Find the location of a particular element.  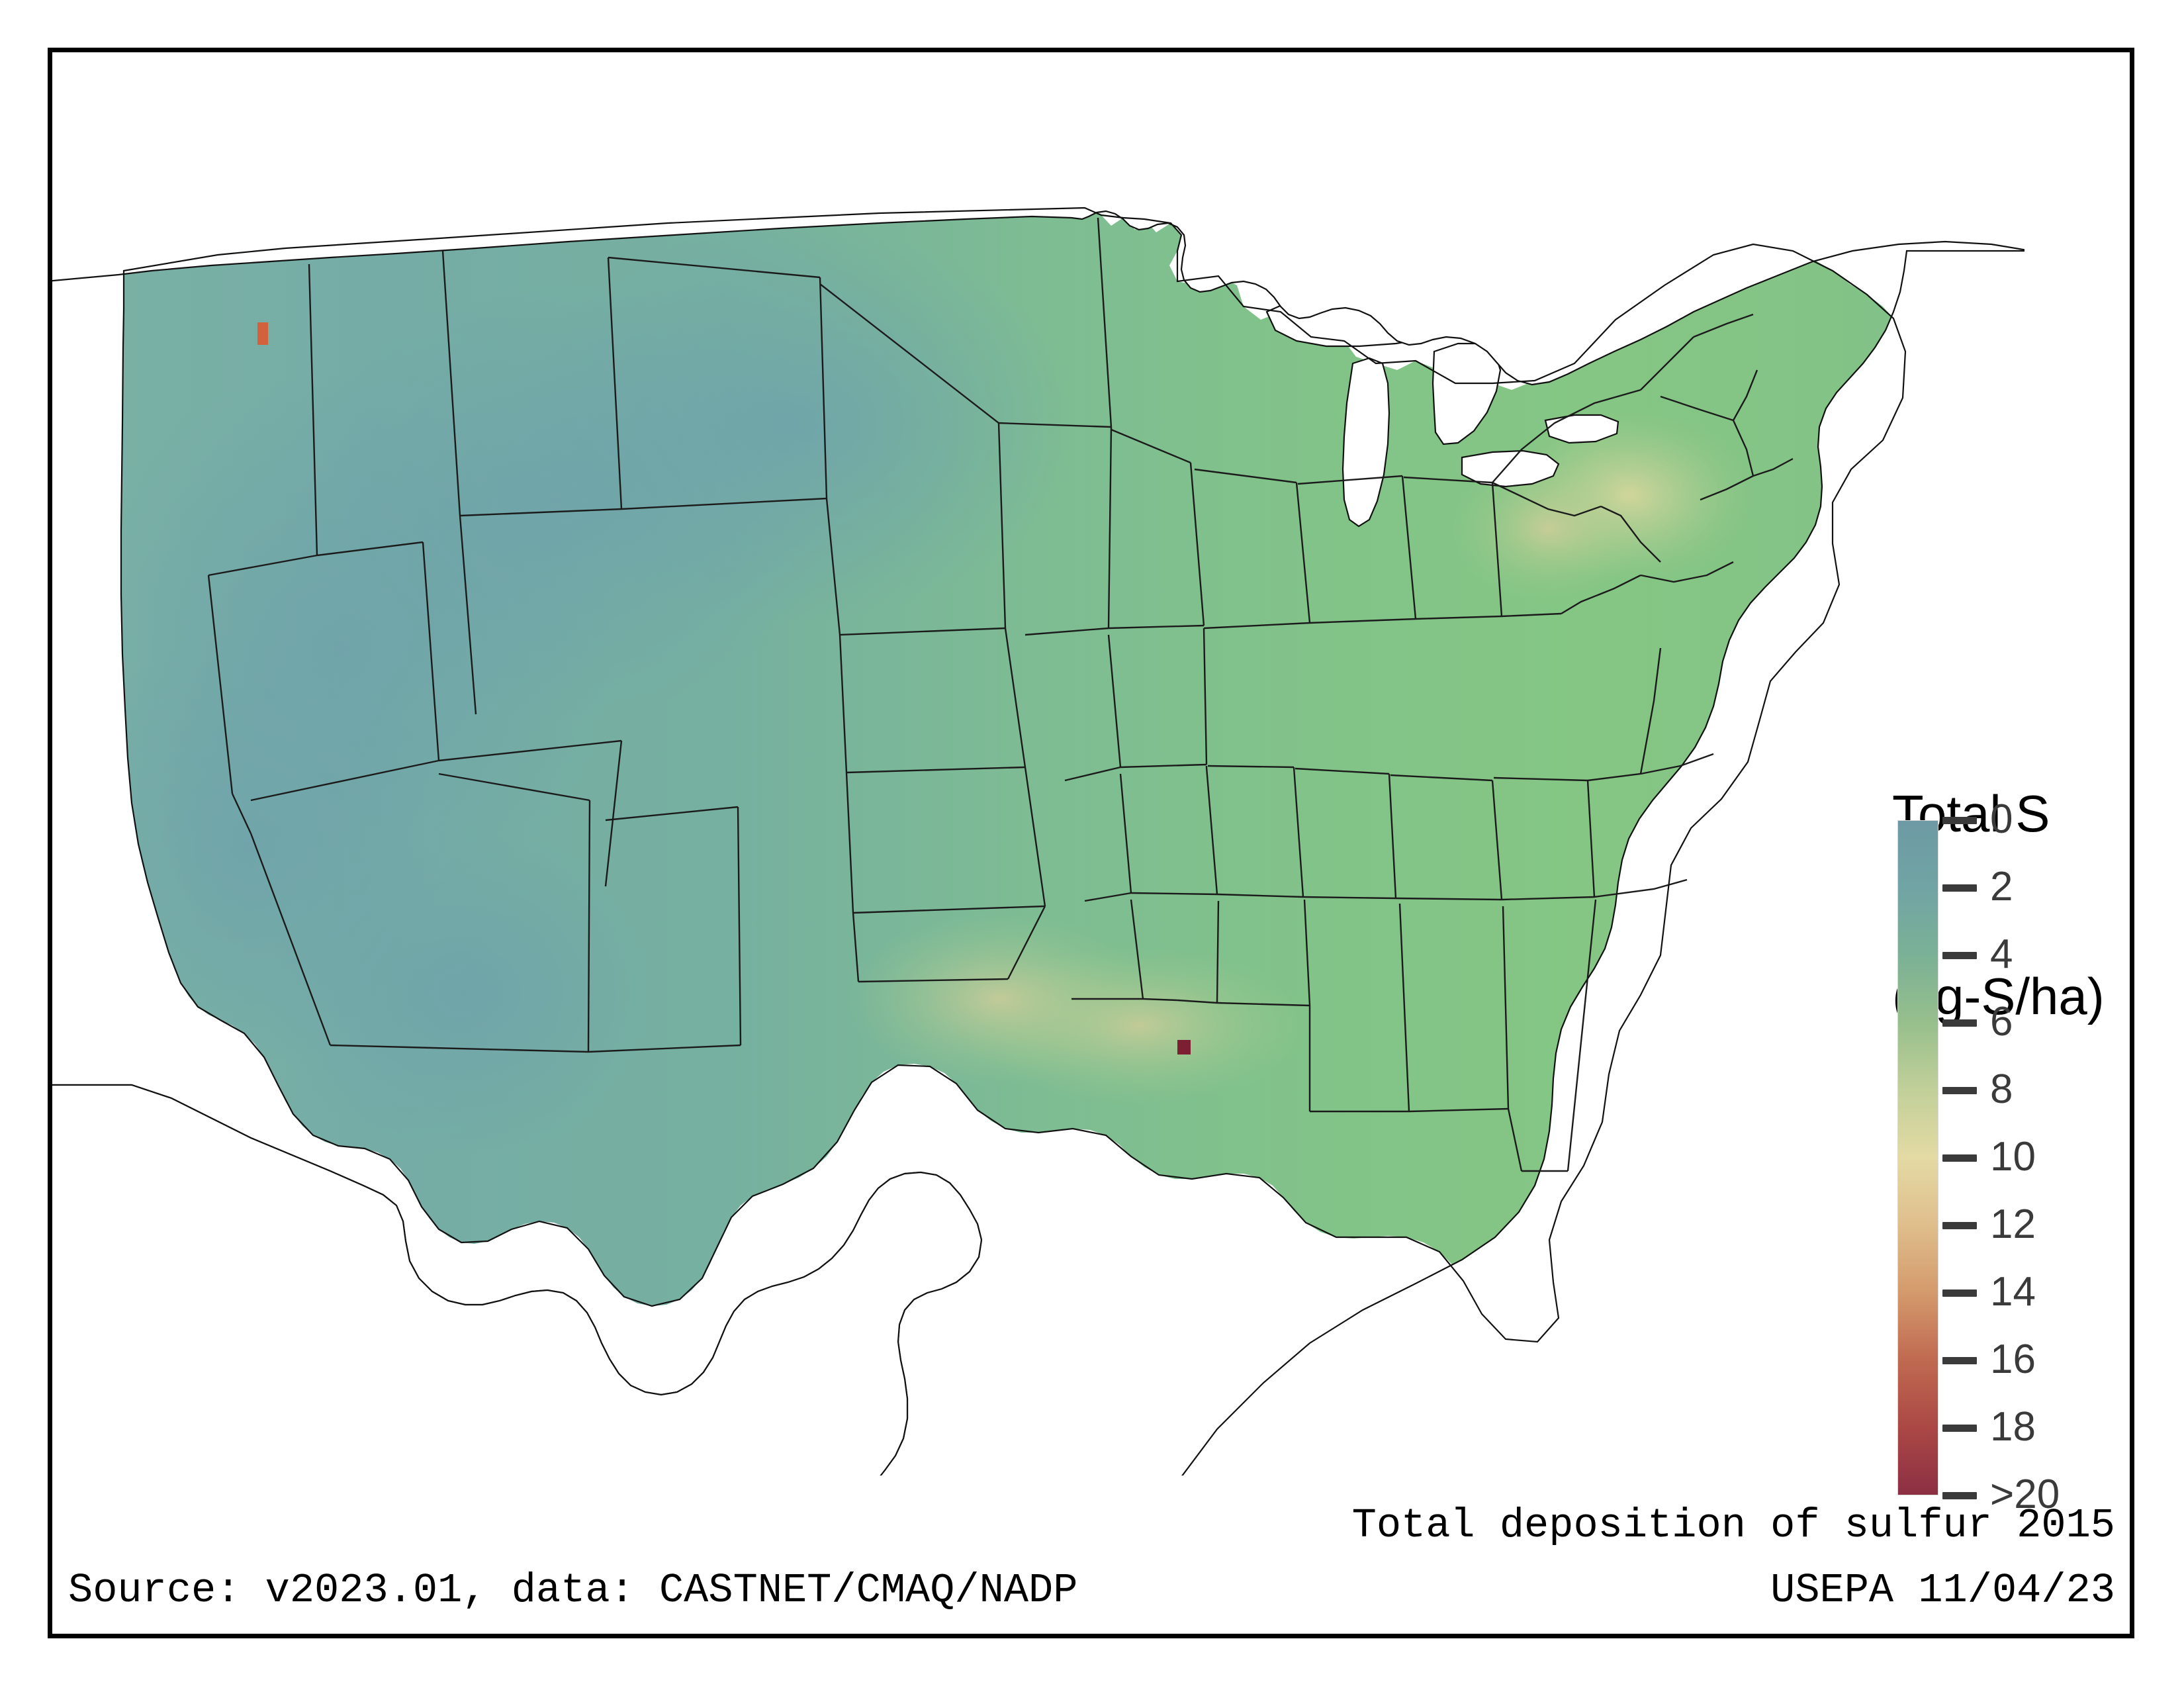

agency-caption: USEPA 11/04/23 is located at coordinates (1942, 1590).